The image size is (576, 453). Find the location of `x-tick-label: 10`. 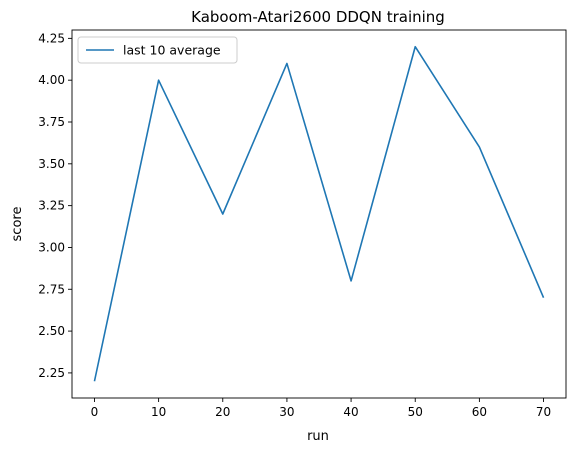

x-tick-label: 10 is located at coordinates (158, 412).